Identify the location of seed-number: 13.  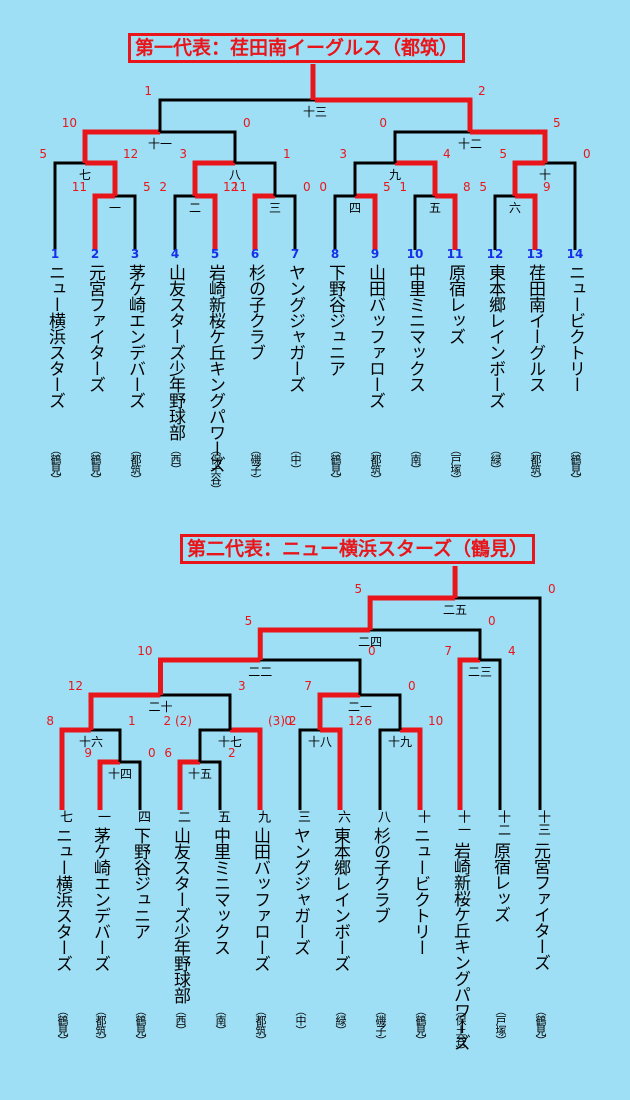
(535, 254).